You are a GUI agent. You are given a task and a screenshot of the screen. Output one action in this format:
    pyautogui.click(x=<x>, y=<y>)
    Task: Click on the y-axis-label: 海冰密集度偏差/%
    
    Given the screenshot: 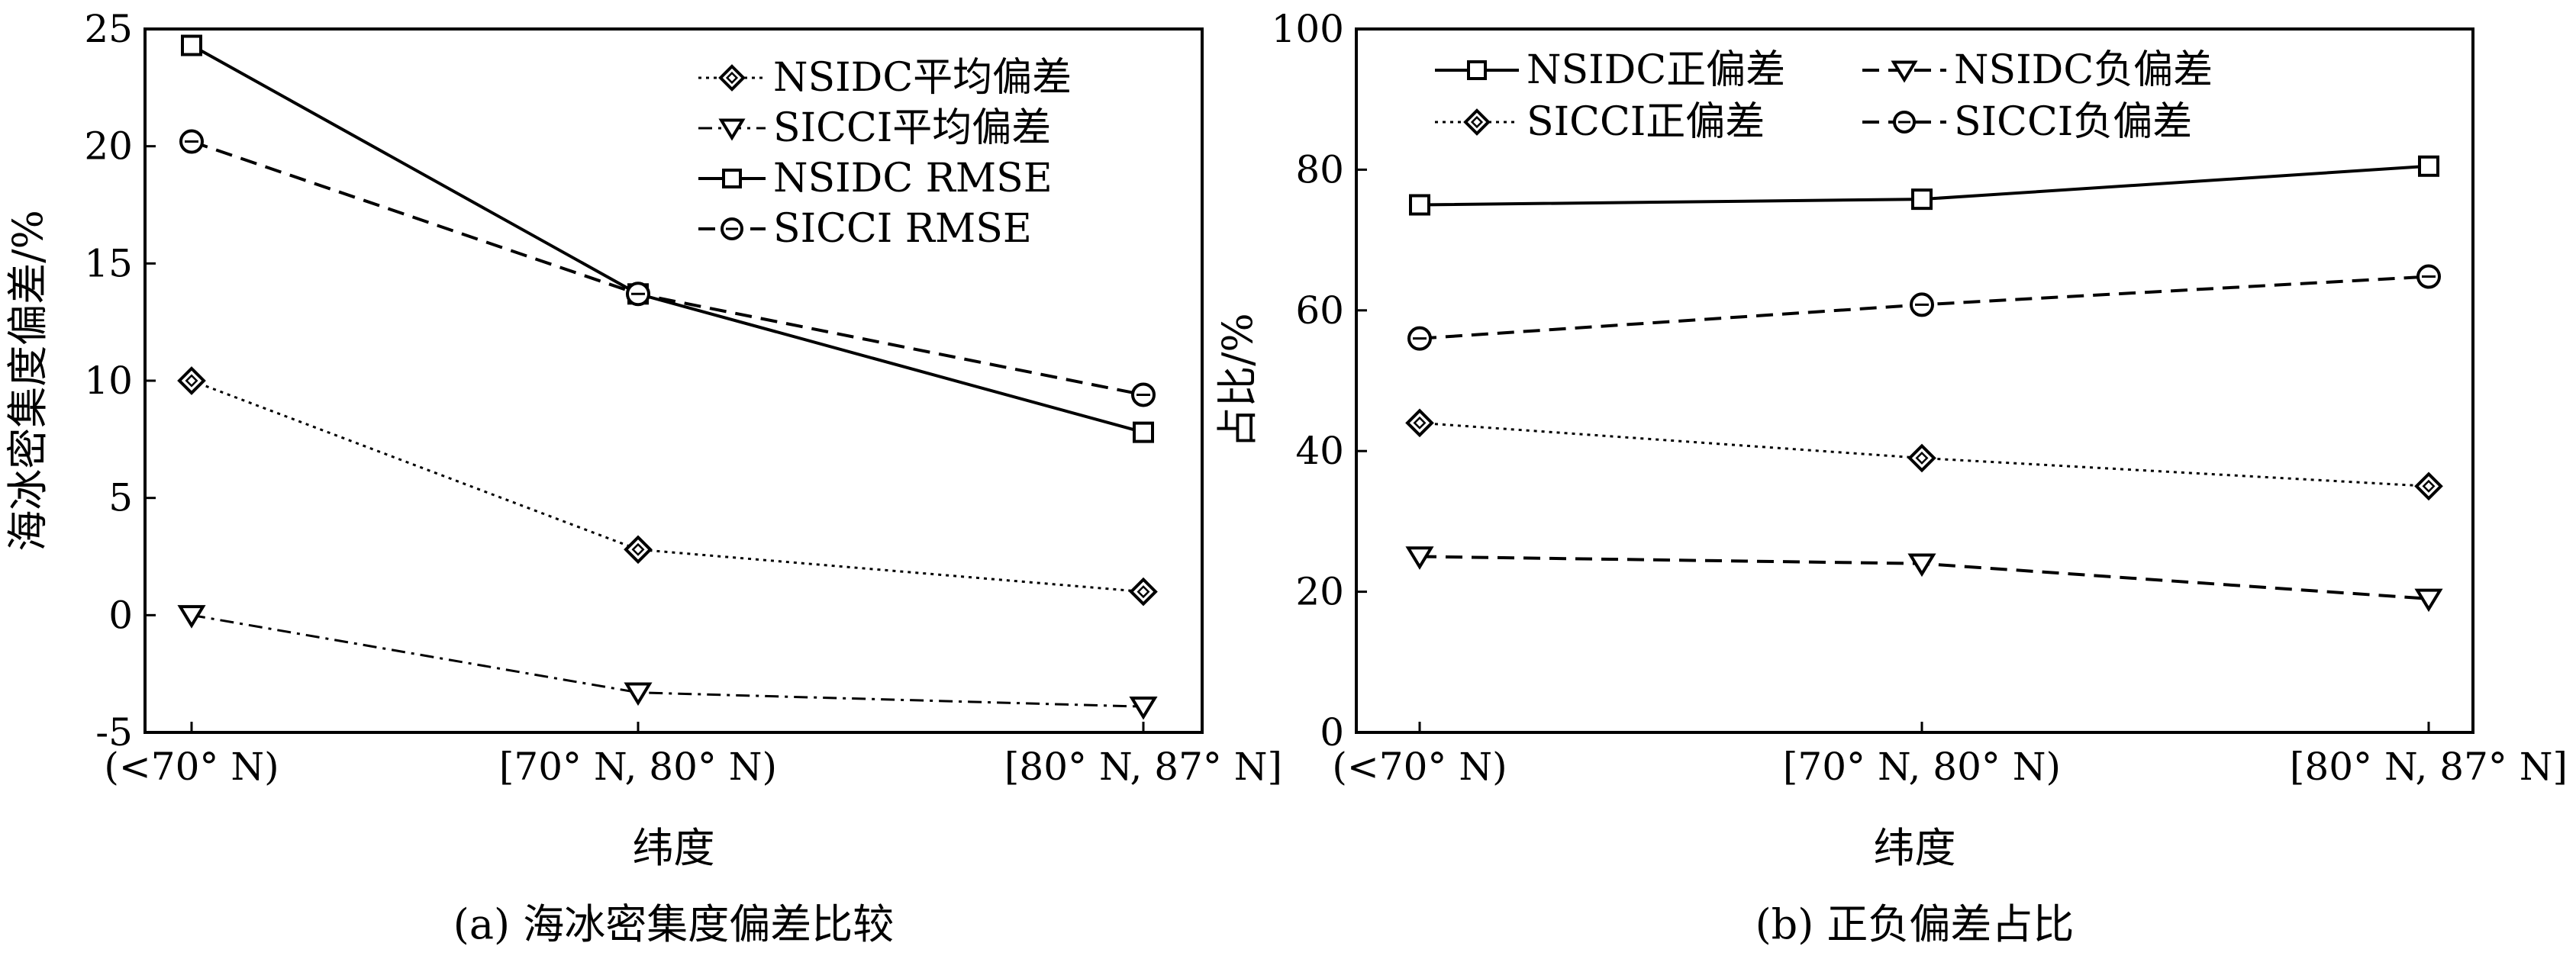 What is the action you would take?
    pyautogui.click(x=28, y=381)
    